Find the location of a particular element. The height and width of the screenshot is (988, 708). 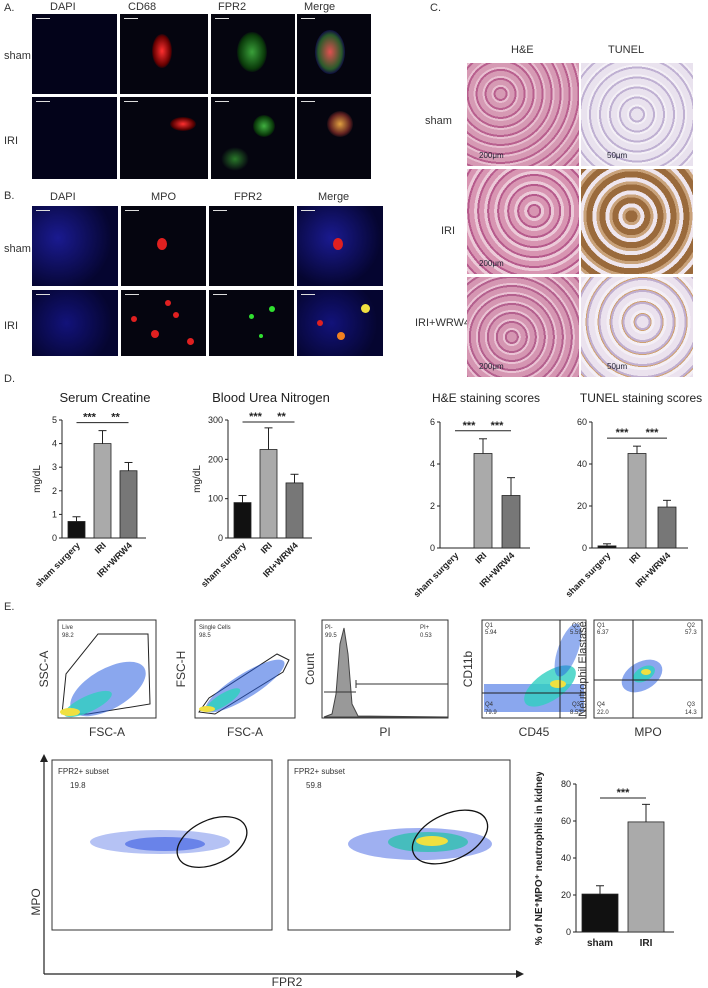

y-tick-label: 6 is located at coordinates (432, 422).